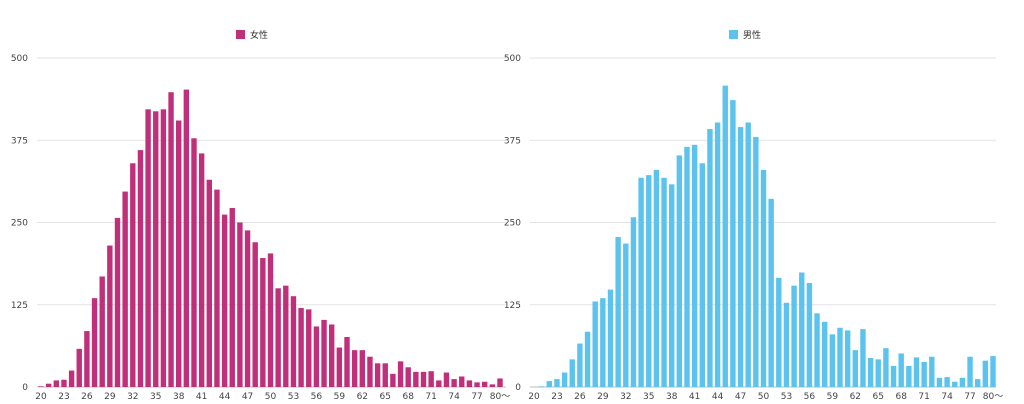  I want to click on female-bar-age-80〜, so click(500, 382).